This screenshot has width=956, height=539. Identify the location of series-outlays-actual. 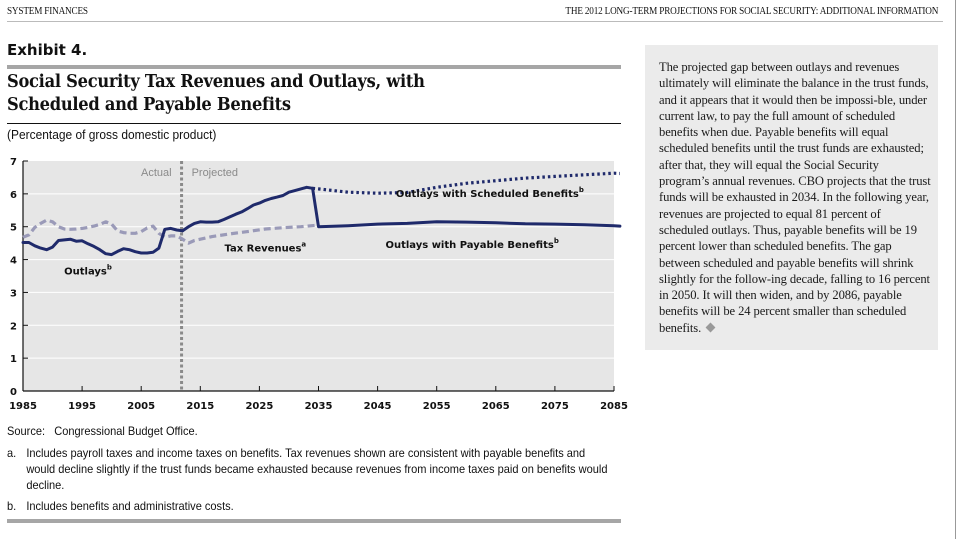
(103, 241).